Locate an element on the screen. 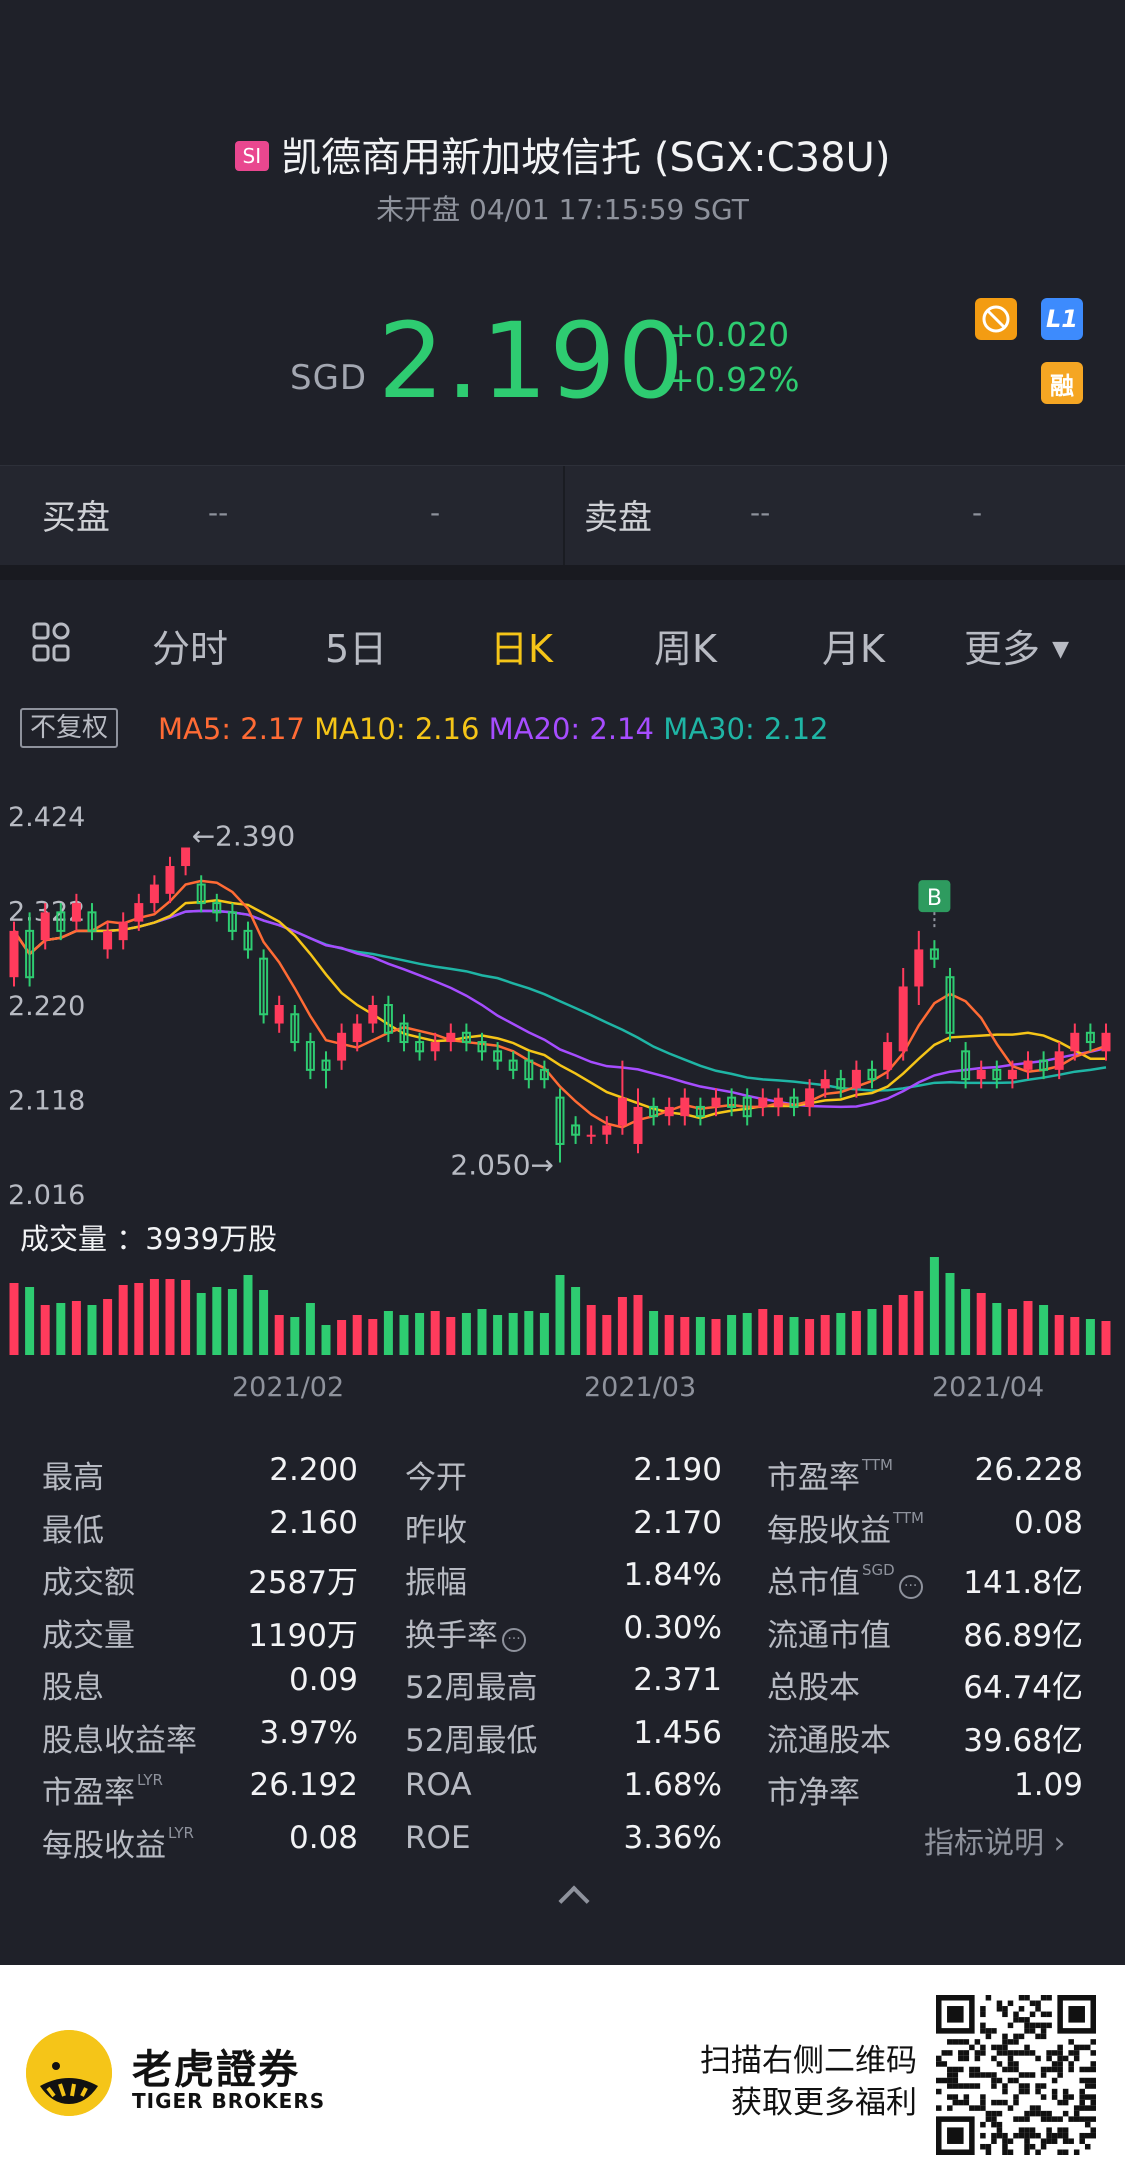 The height and width of the screenshot is (2184, 1125). y-tick-label: 2.220 is located at coordinates (46, 1006).